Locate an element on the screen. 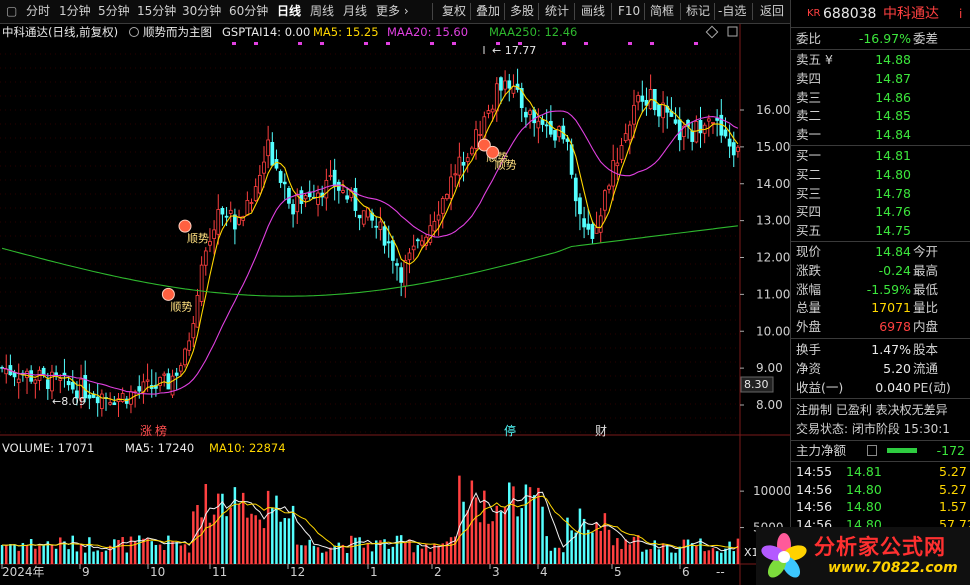 The image size is (970, 585). ask-row: 卖四 14.87 is located at coordinates (880, 79).